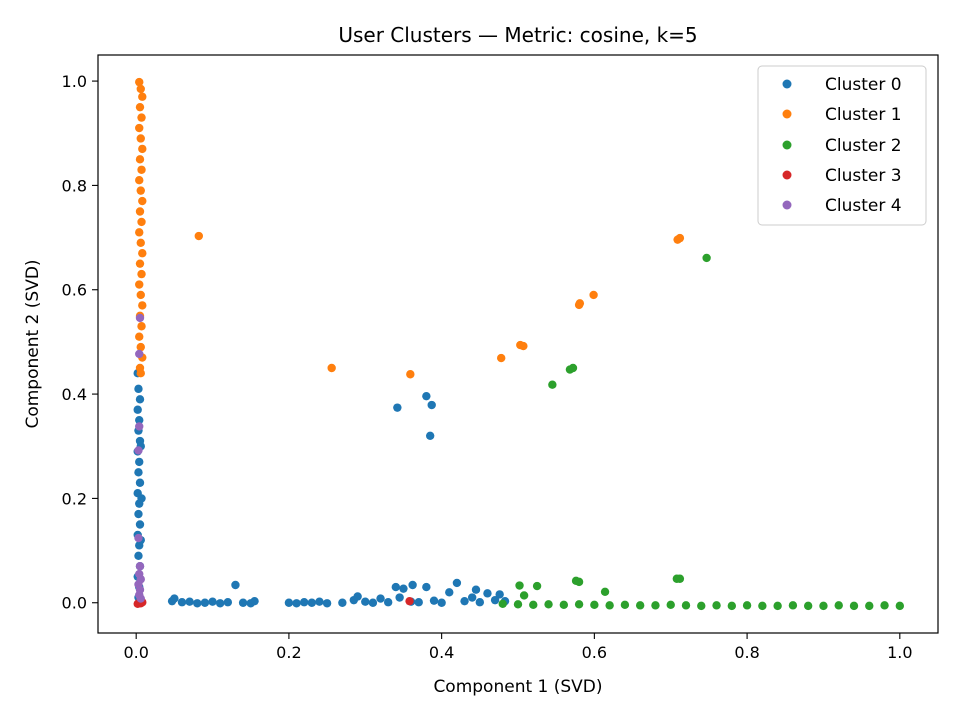 Image resolution: width=960 pixels, height=725 pixels. I want to click on x-tick-label-4: 0.8, so click(746, 652).